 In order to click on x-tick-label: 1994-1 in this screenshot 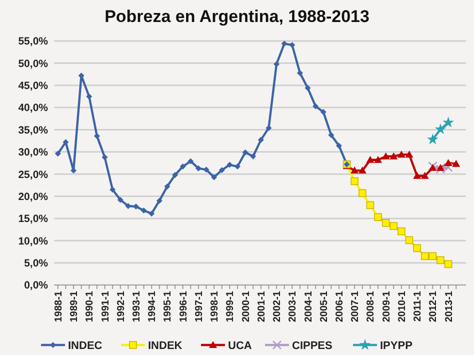, I will do `click(152, 306)`.